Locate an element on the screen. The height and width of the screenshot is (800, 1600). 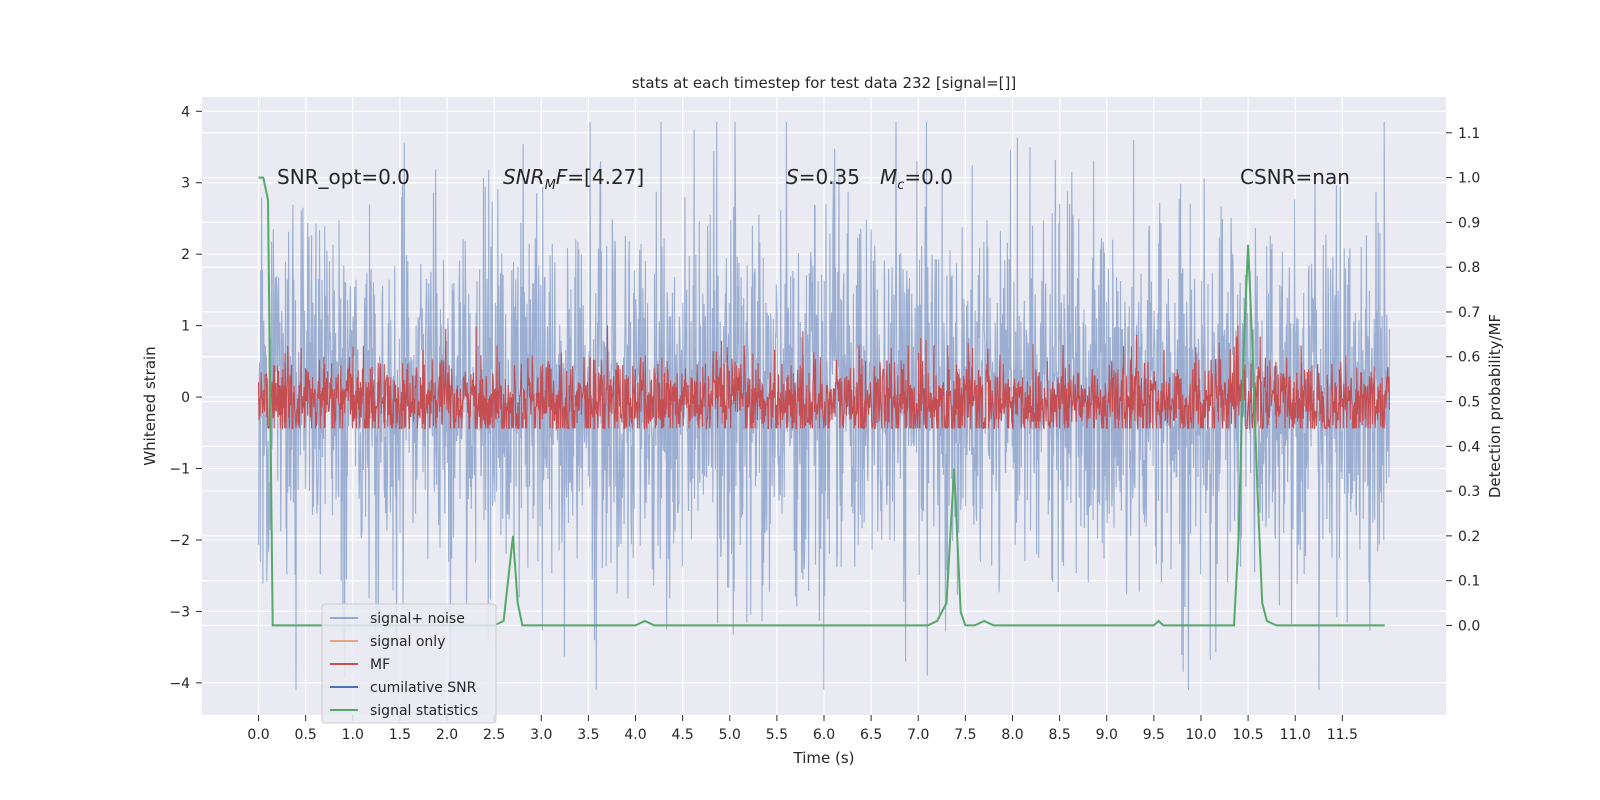
y-tick-label: 1 is located at coordinates (185, 327).